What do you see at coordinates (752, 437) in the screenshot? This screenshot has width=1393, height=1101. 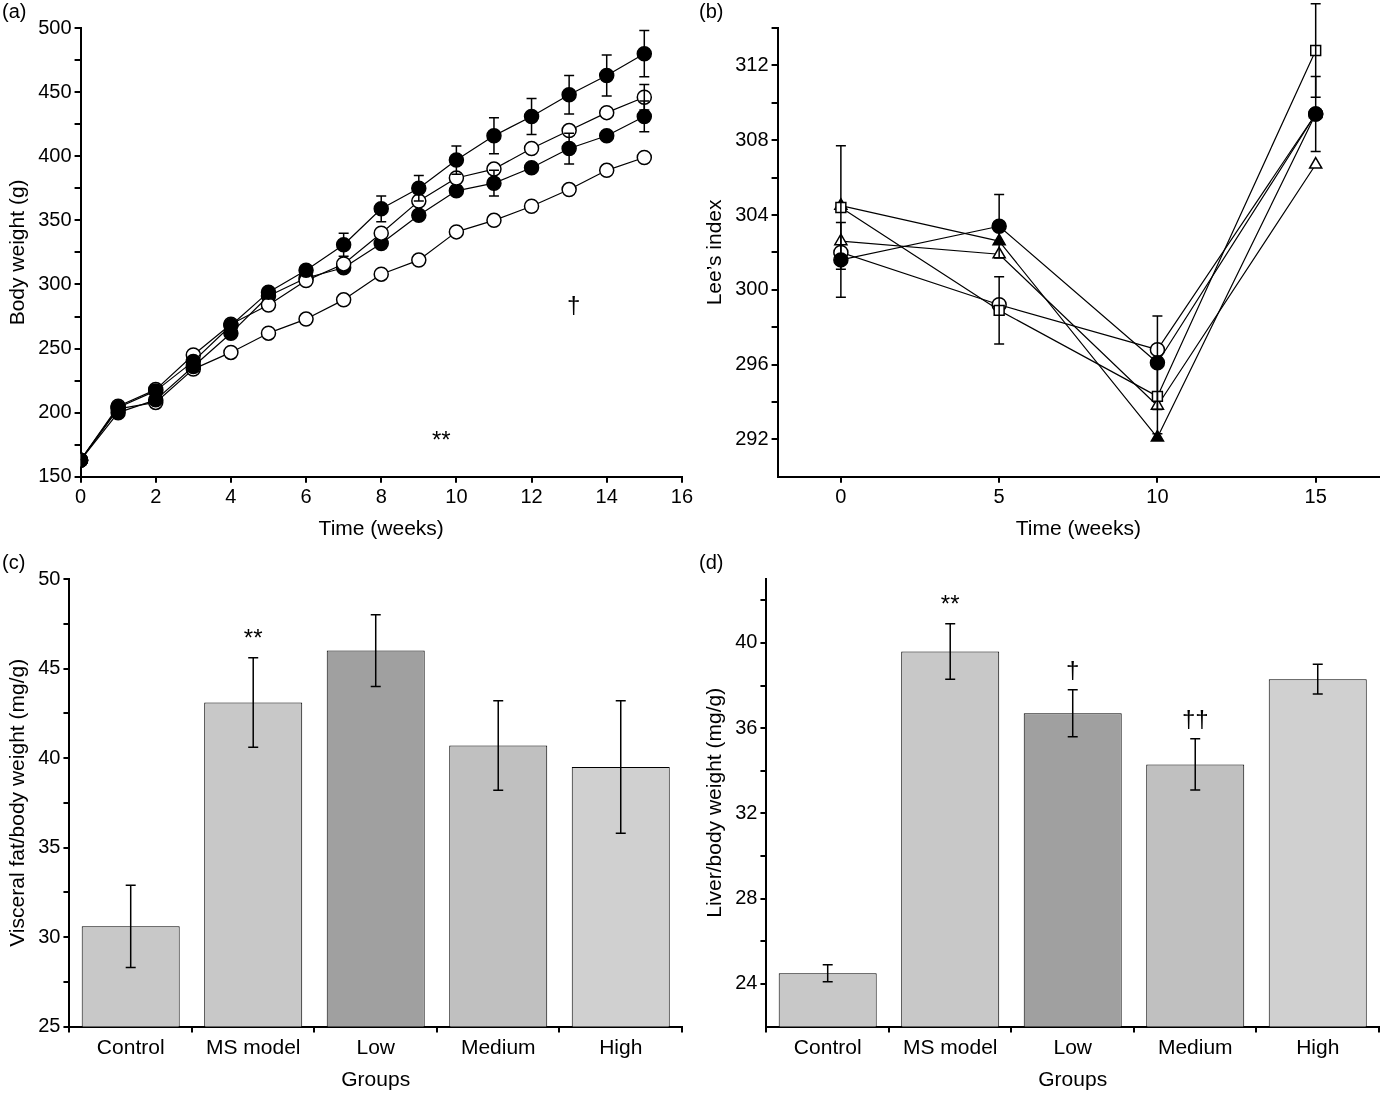 I see `y-tick-label: 292` at bounding box center [752, 437].